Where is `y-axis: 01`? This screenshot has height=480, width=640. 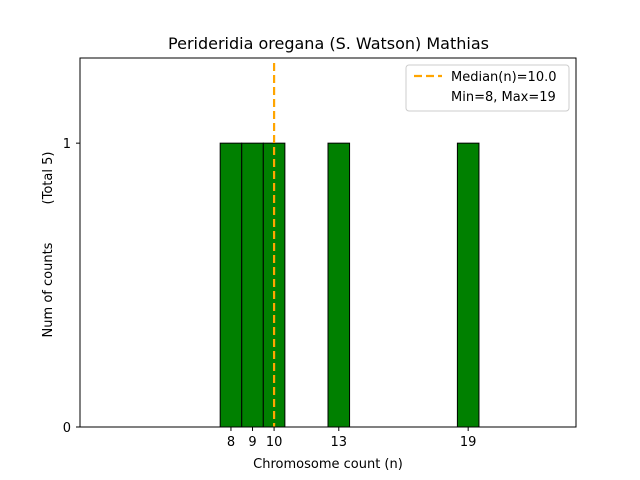
y-axis: 01 is located at coordinates (71, 286).